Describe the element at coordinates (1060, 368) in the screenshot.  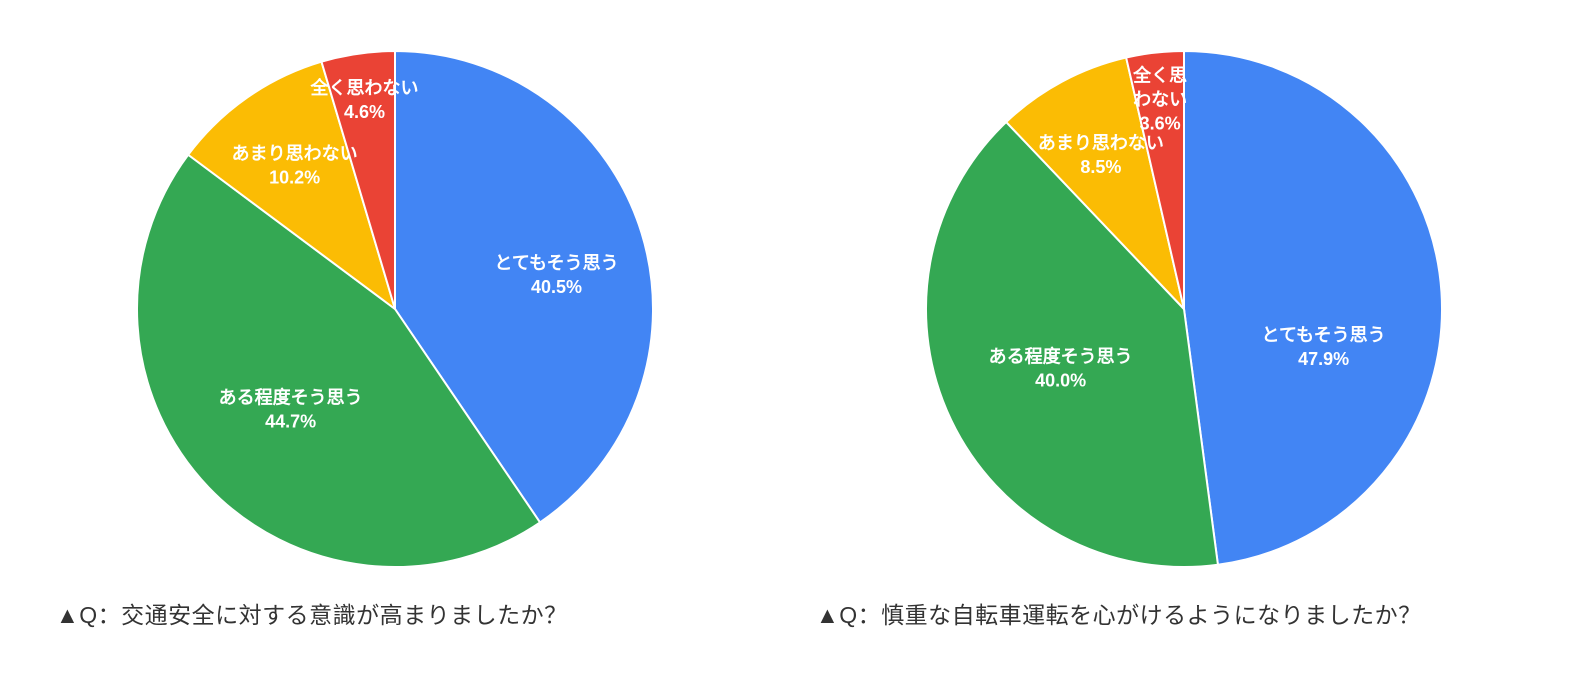
I see `pie-slice-label: ある程度そう思う 40.0%` at that location.